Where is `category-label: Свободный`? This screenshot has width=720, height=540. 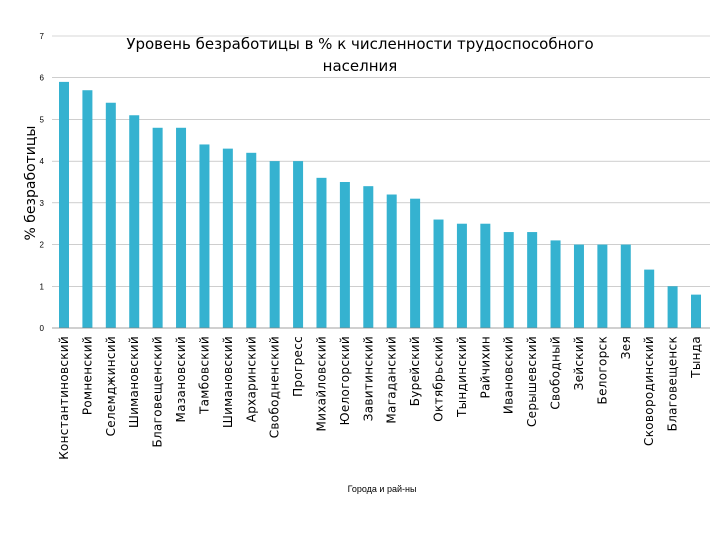 category-label: Свободный is located at coordinates (556, 373).